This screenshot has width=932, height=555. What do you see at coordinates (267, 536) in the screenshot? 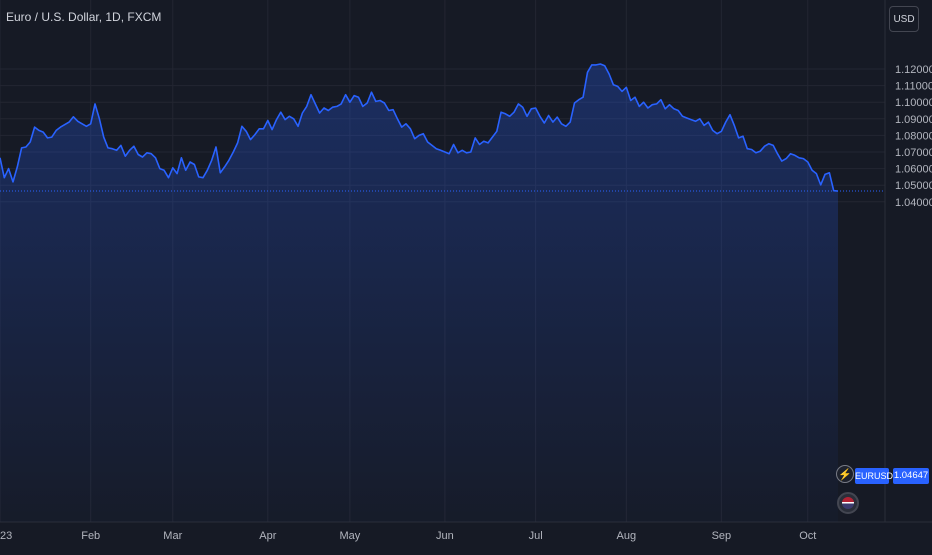
I see `x-tick-label: Apr` at bounding box center [267, 536].